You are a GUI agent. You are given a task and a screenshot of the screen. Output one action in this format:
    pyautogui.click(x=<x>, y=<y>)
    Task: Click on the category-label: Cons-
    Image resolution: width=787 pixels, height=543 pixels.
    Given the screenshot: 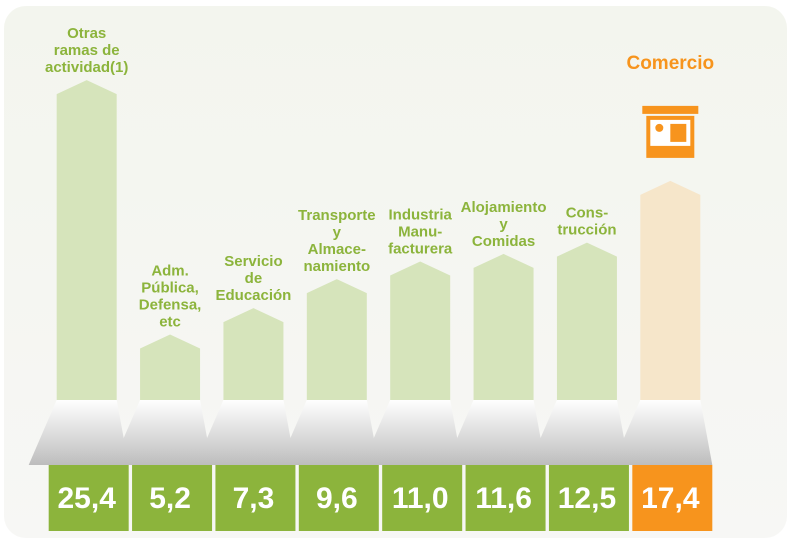 What is the action you would take?
    pyautogui.click(x=587, y=213)
    